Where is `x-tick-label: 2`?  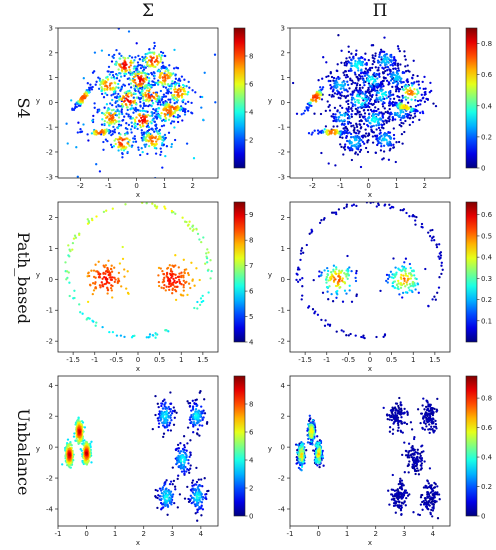
x-tick-label: 2 is located at coordinates (193, 186).